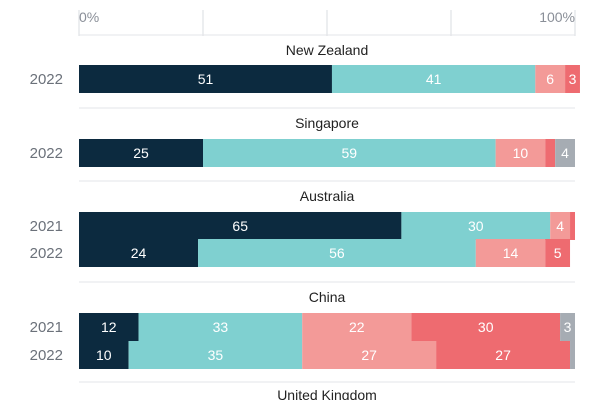  What do you see at coordinates (327, 196) in the screenshot?
I see `group-title: Australia` at bounding box center [327, 196].